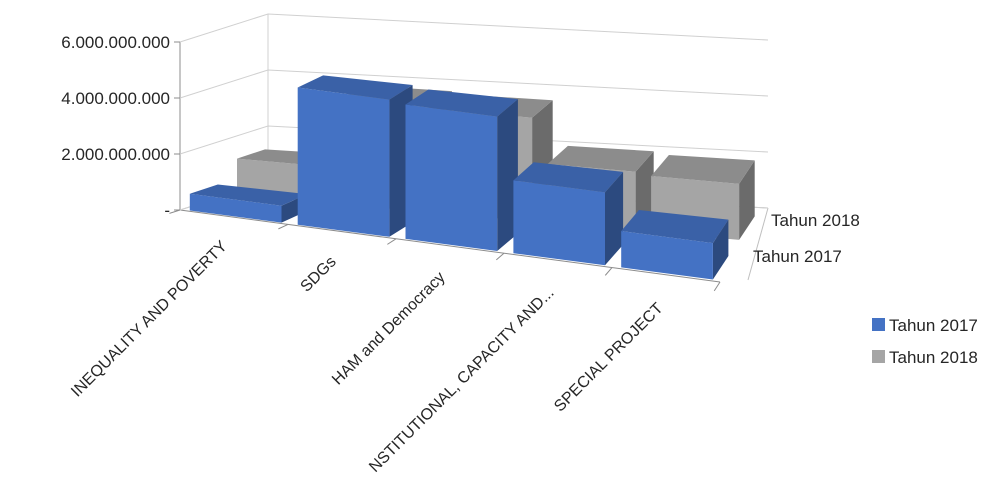 The height and width of the screenshot is (483, 1000). What do you see at coordinates (815, 220) in the screenshot?
I see `depth-tick-label: Tahun 2018` at bounding box center [815, 220].